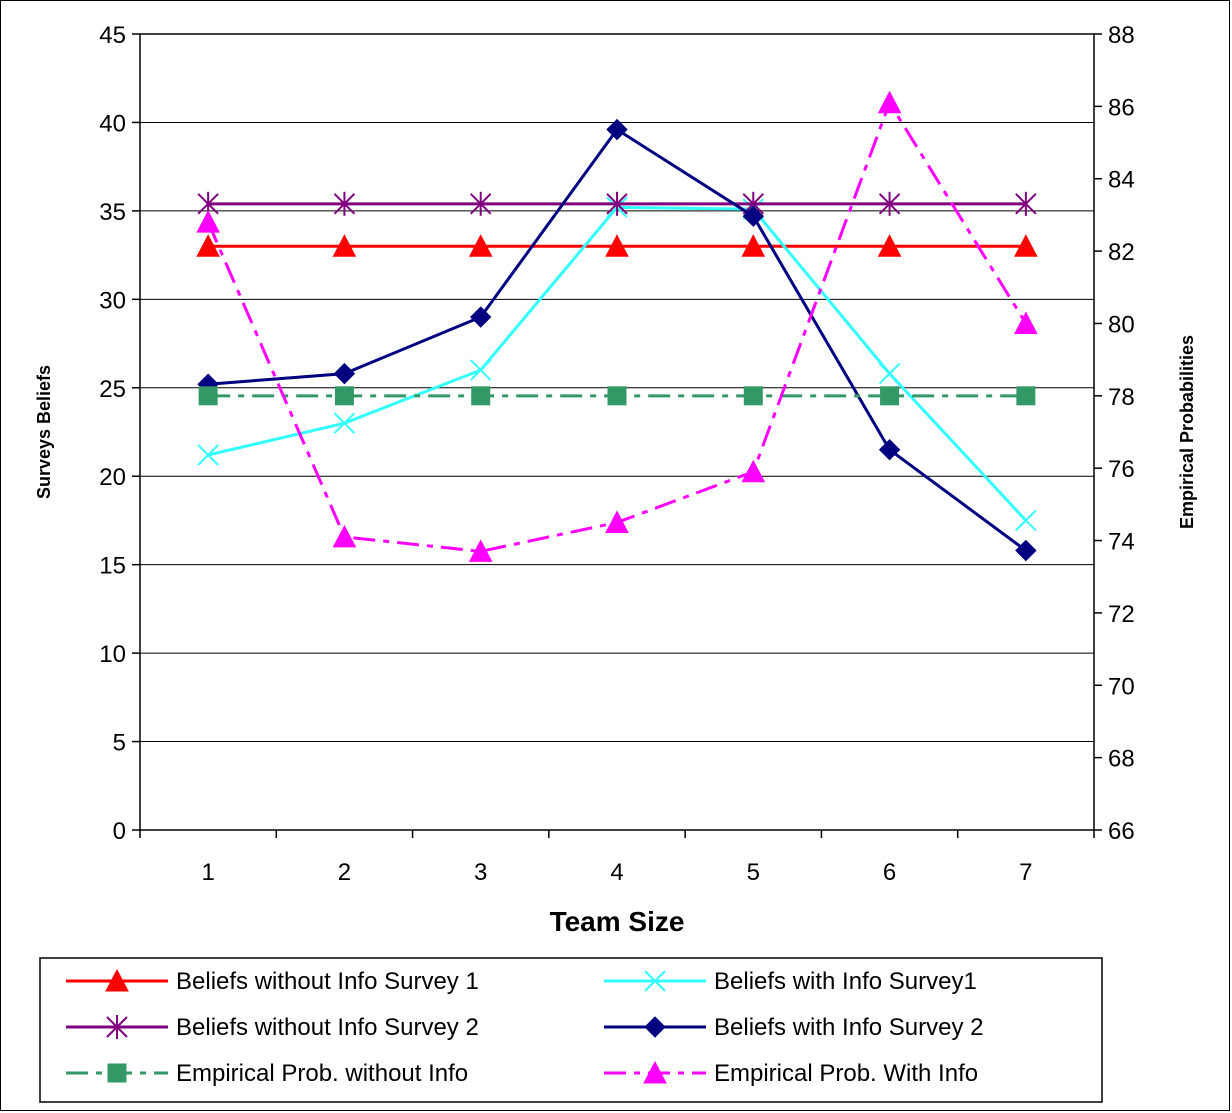 This screenshot has width=1232, height=1113. Describe the element at coordinates (119, 433) in the screenshot. I see `left-axis: 0 5 10 15 20 25 30 35 40 45` at that location.